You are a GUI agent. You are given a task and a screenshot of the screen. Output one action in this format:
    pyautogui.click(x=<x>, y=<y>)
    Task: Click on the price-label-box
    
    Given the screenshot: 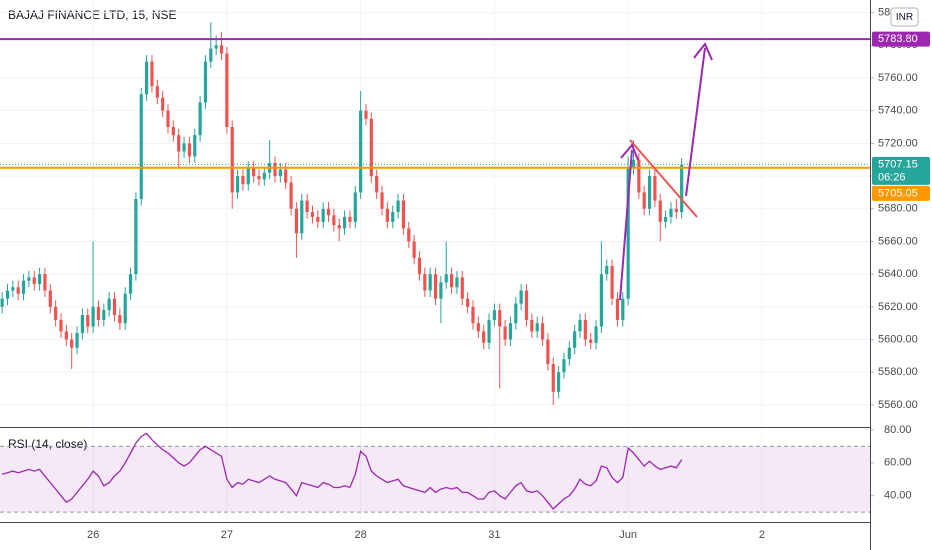 What is the action you would take?
    pyautogui.click(x=901, y=39)
    